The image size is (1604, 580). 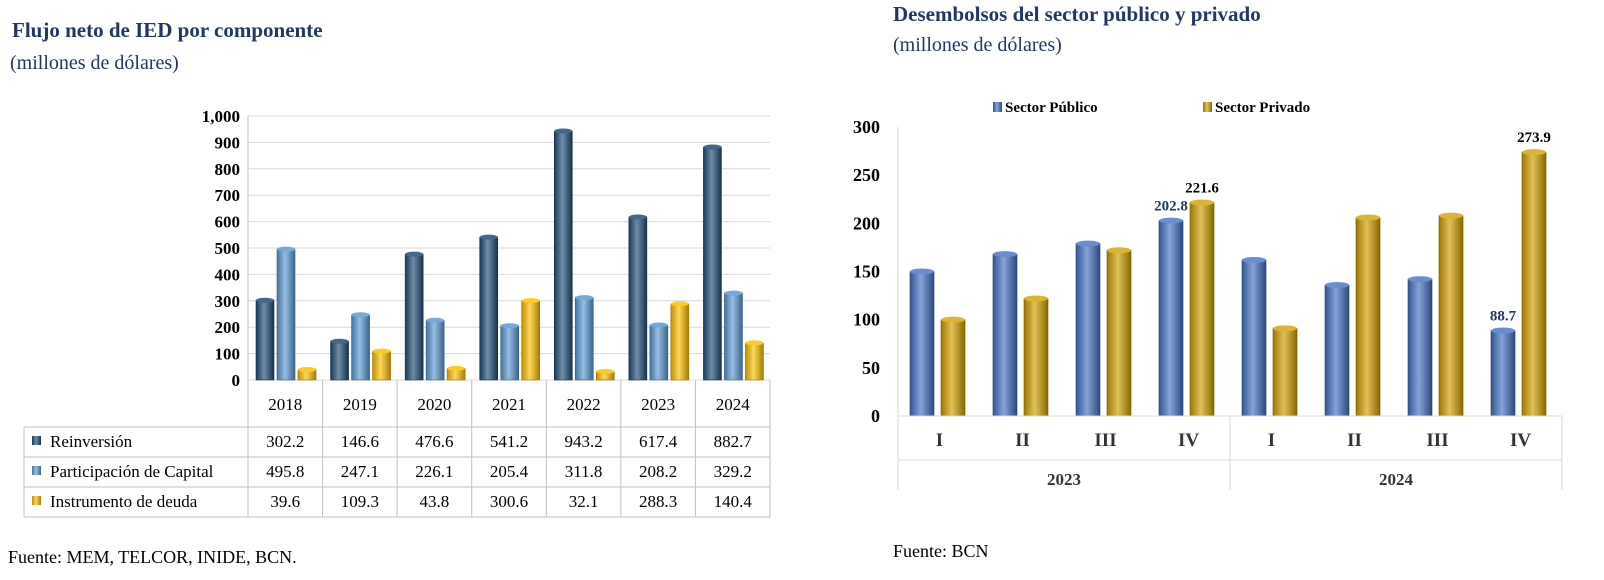 What do you see at coordinates (285, 441) in the screenshot?
I see `table-cell: 302.2` at bounding box center [285, 441].